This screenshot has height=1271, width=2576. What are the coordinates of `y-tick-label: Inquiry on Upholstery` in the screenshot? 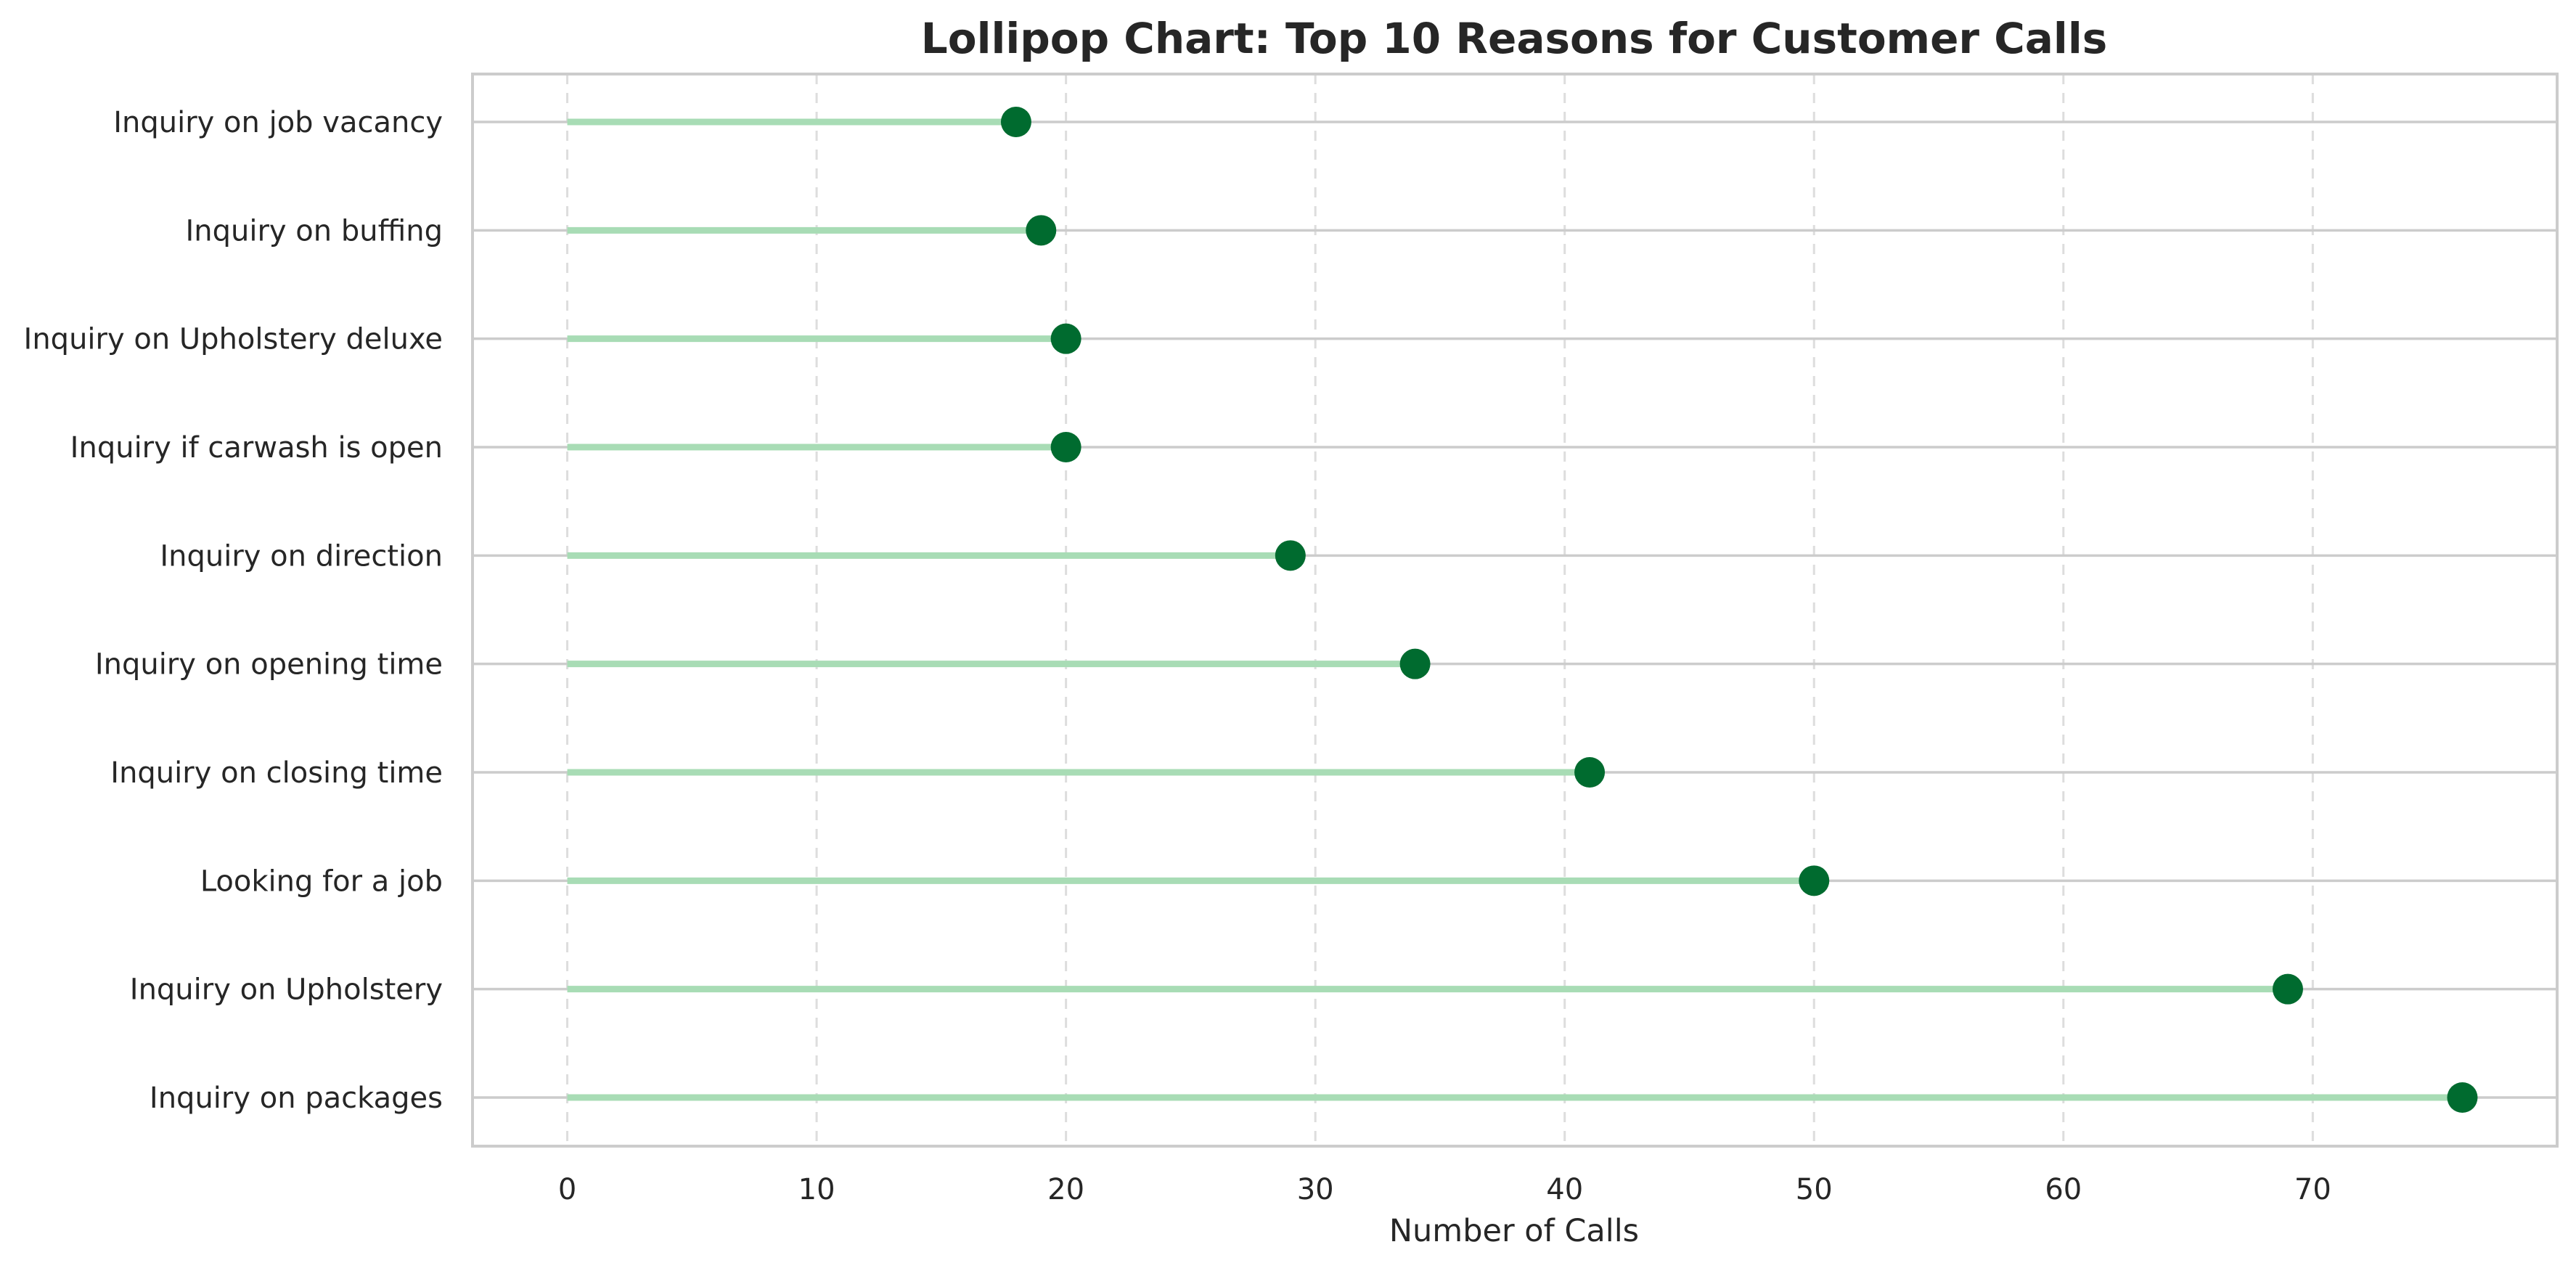 It's located at (287, 990).